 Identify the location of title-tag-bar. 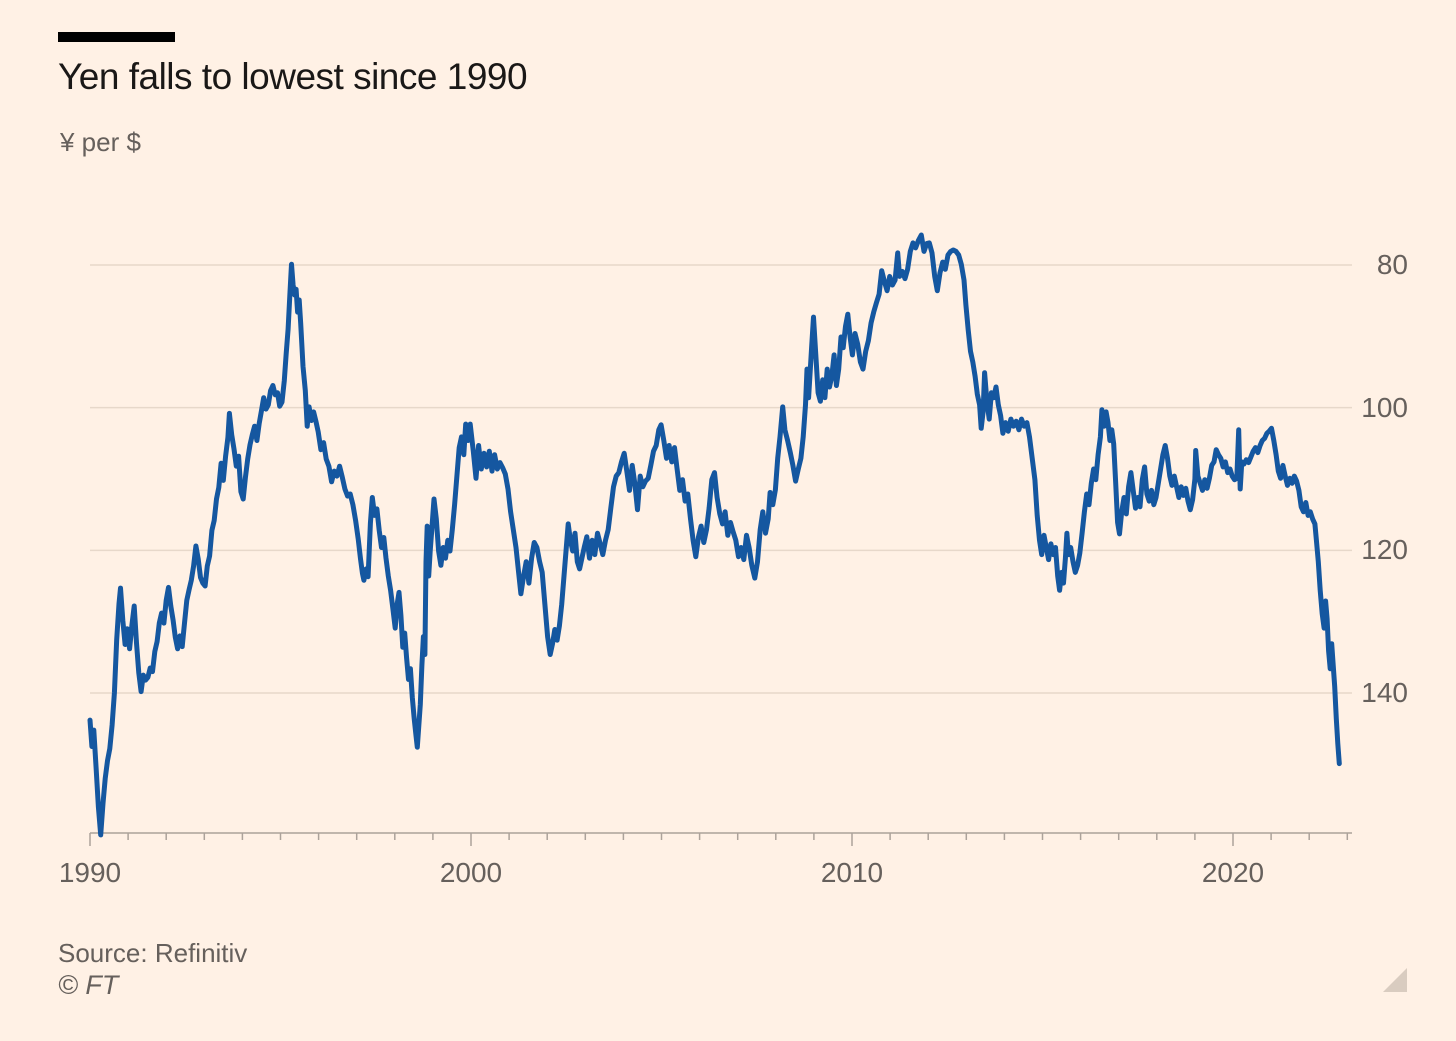
(116, 37).